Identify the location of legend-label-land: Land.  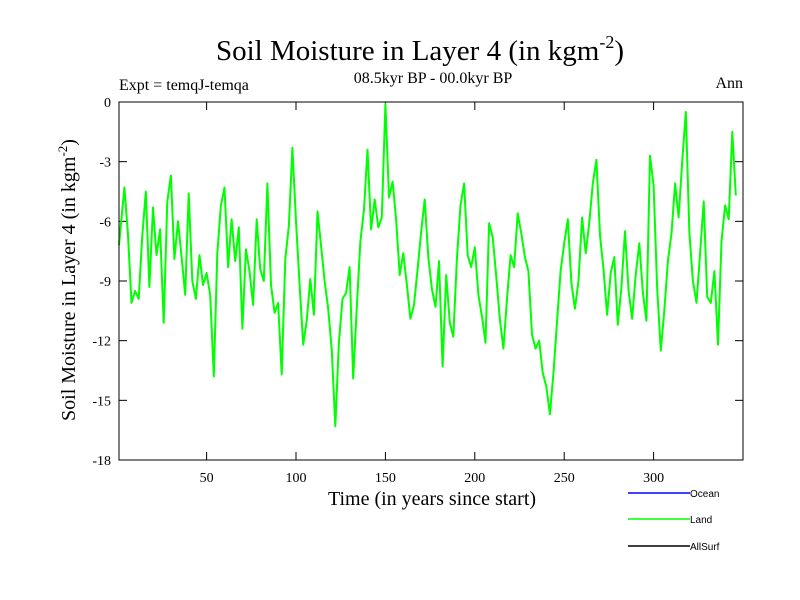
(701, 520).